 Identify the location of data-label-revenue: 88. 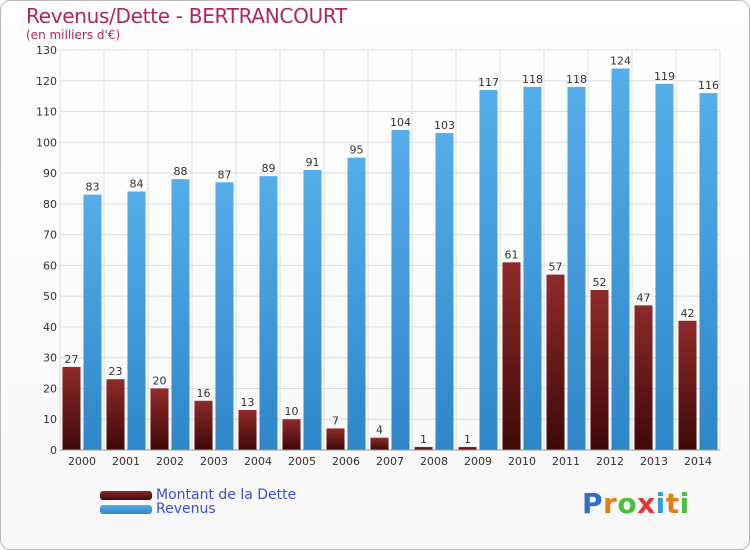
(181, 171).